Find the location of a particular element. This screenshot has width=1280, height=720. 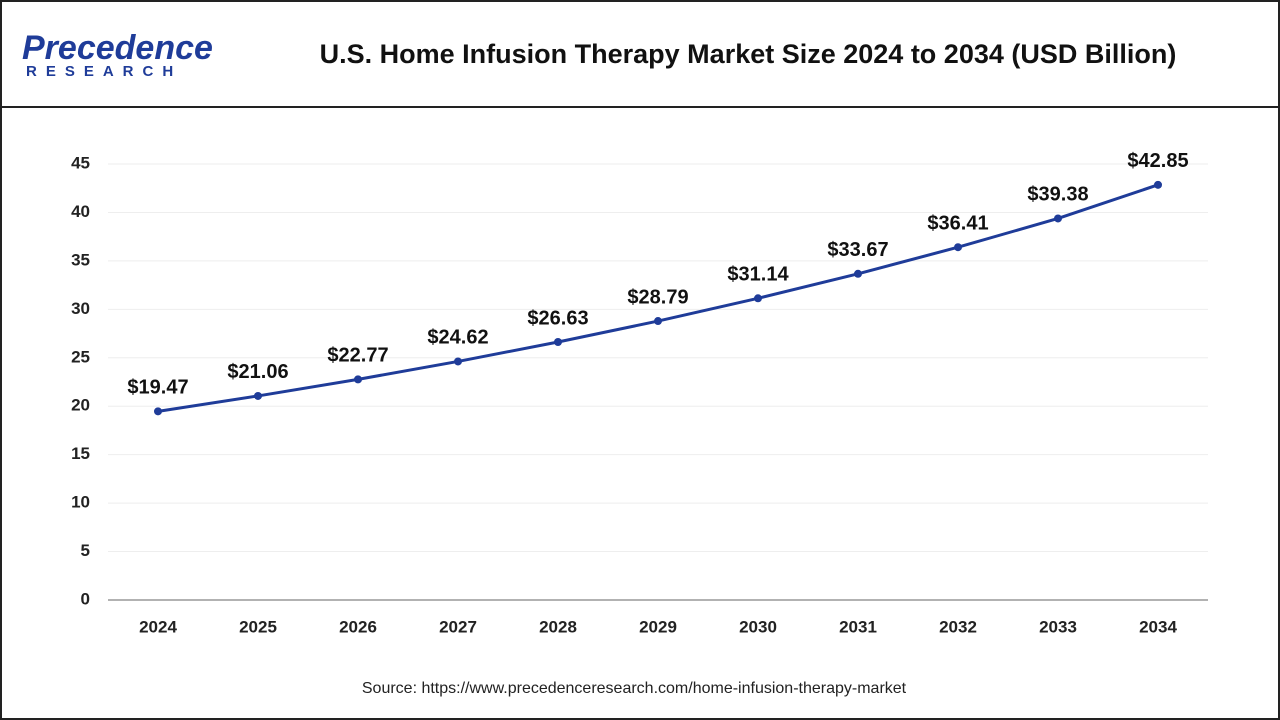

y-tick-label: 15 is located at coordinates (80, 453).